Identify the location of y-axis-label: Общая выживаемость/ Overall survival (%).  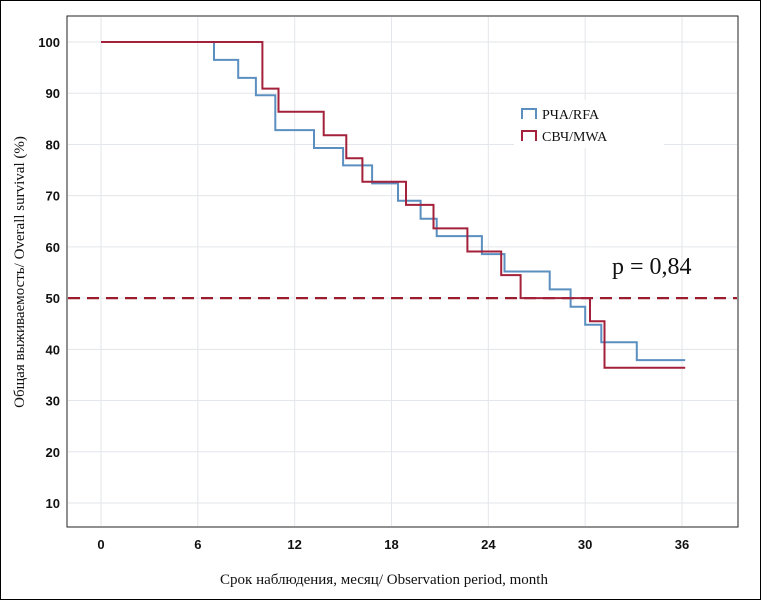
(20, 272).